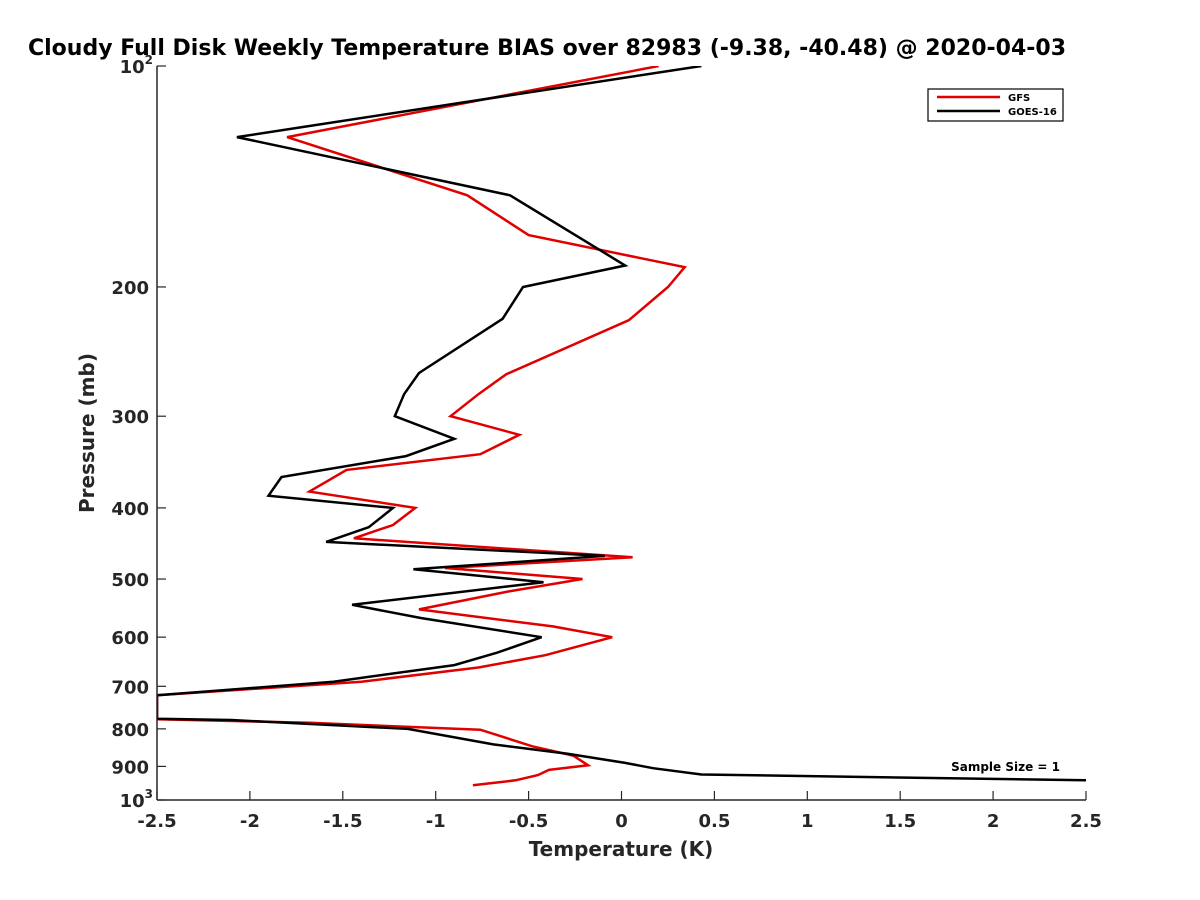 Image resolution: width=1200 pixels, height=900 pixels. What do you see at coordinates (130, 730) in the screenshot?
I see `y-tick-label: 800` at bounding box center [130, 730].